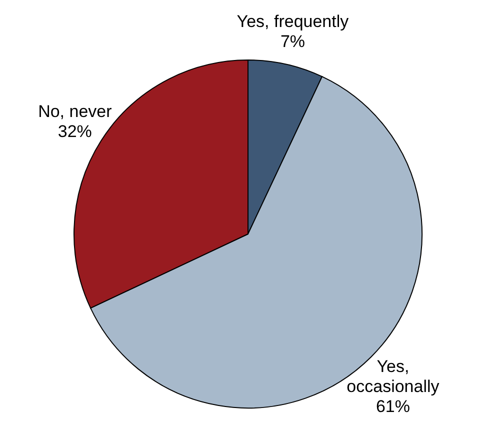 The width and height of the screenshot is (480, 426). Describe the element at coordinates (393, 376) in the screenshot. I see `slice-label: Yes, occasionally` at that location.